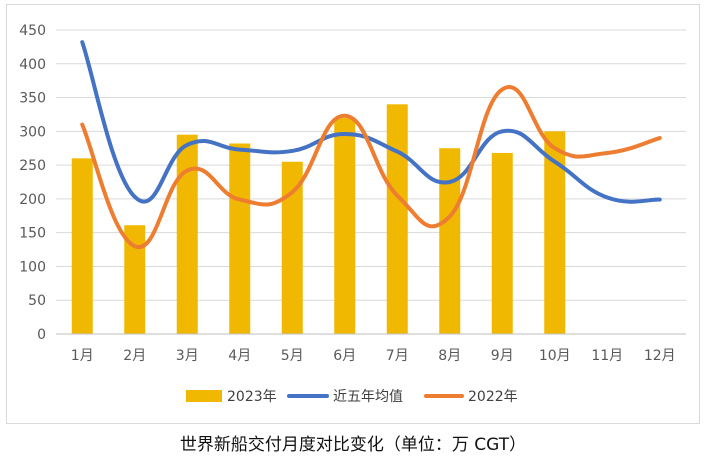 The height and width of the screenshot is (460, 706). Describe the element at coordinates (37, 301) in the screenshot. I see `y-tick-label: 50` at that location.